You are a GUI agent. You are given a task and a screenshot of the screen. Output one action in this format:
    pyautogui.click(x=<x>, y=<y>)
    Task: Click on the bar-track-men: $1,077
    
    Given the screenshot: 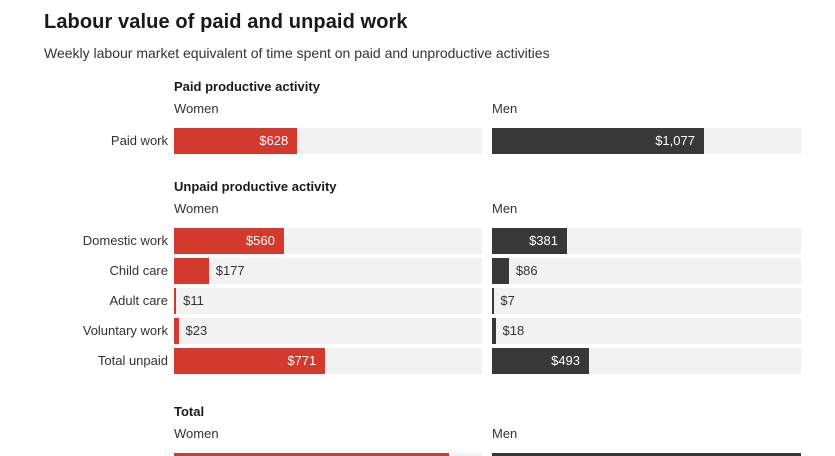 What is the action you would take?
    pyautogui.click(x=646, y=141)
    